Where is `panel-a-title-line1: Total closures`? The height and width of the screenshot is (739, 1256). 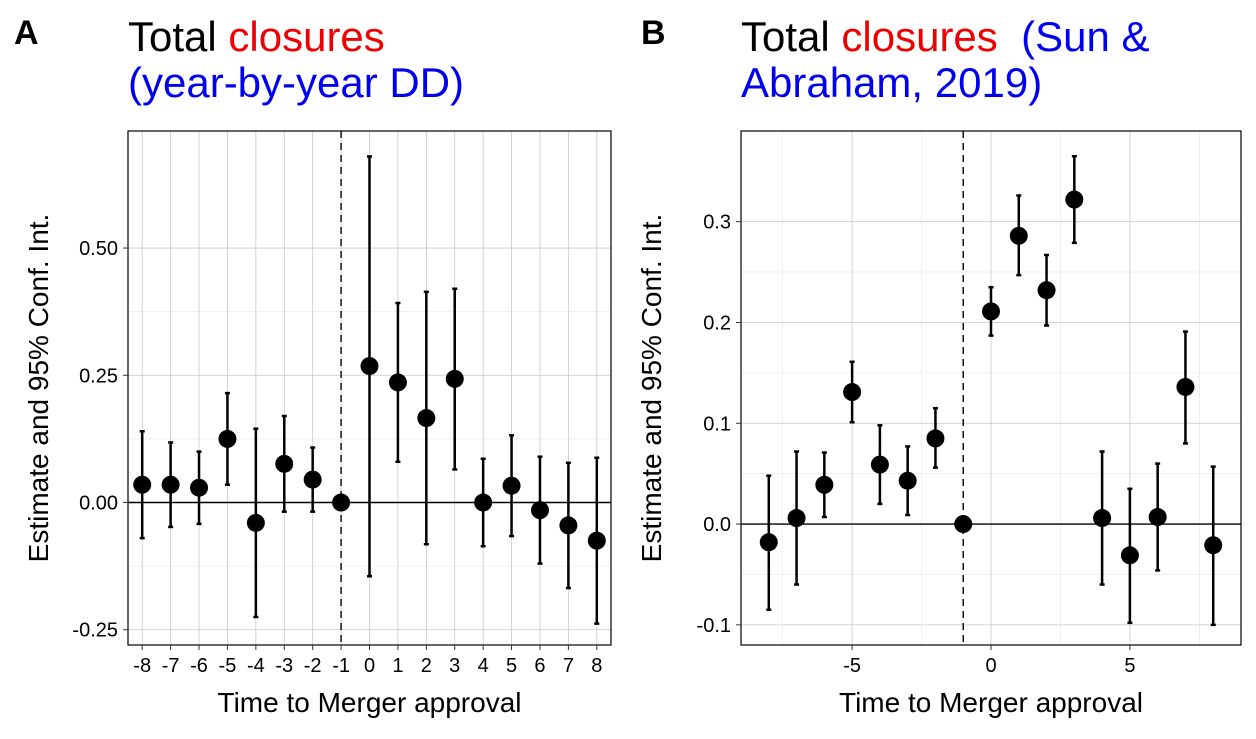
panel-a-title-line1: Total closures is located at coordinates (296, 37).